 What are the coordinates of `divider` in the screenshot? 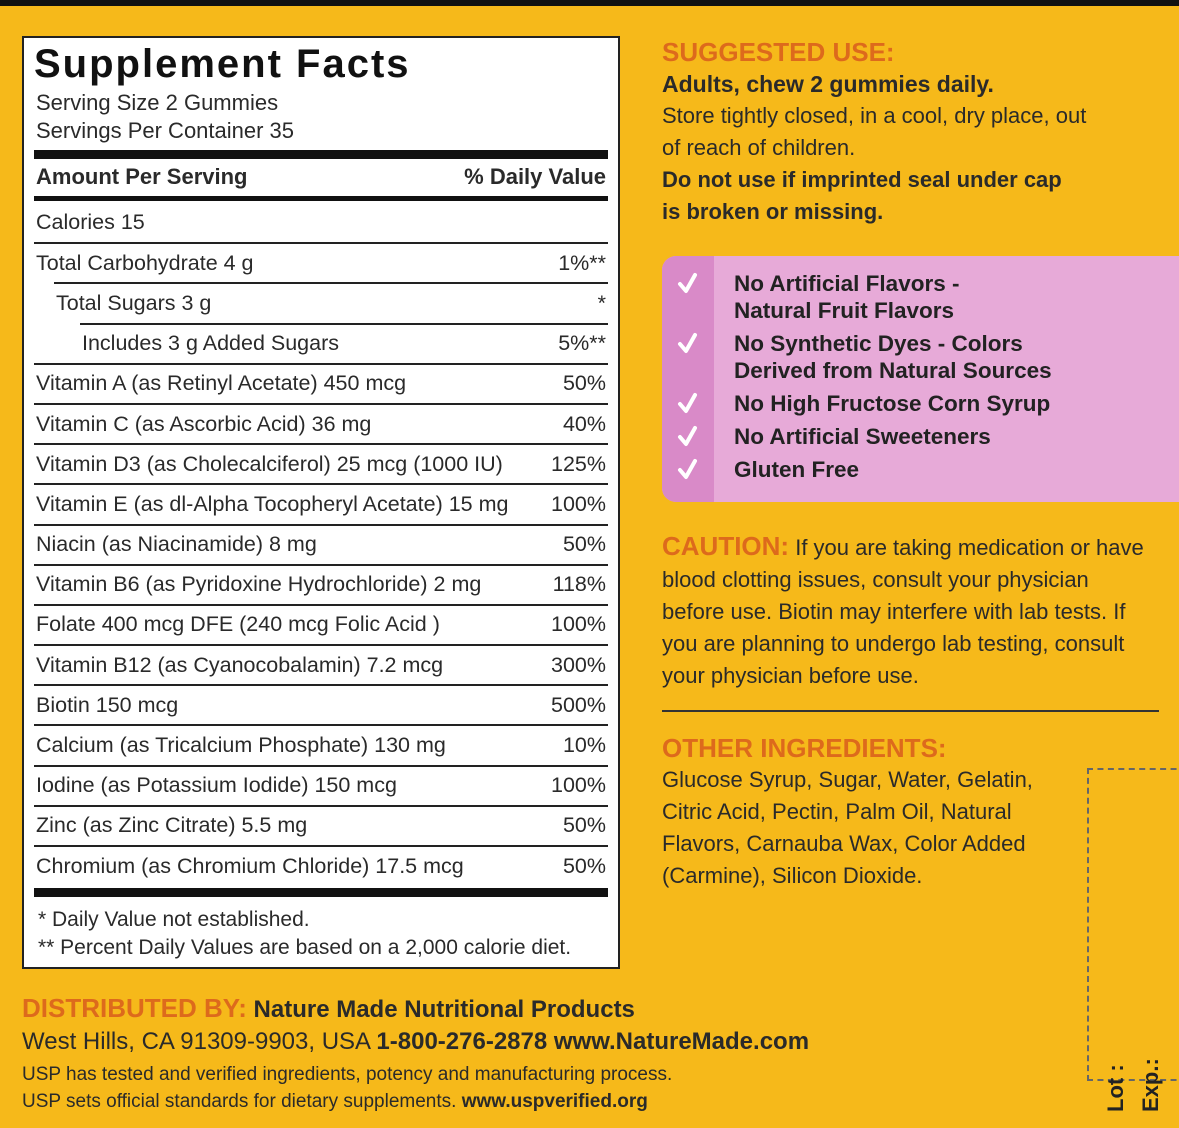 It's located at (910, 711).